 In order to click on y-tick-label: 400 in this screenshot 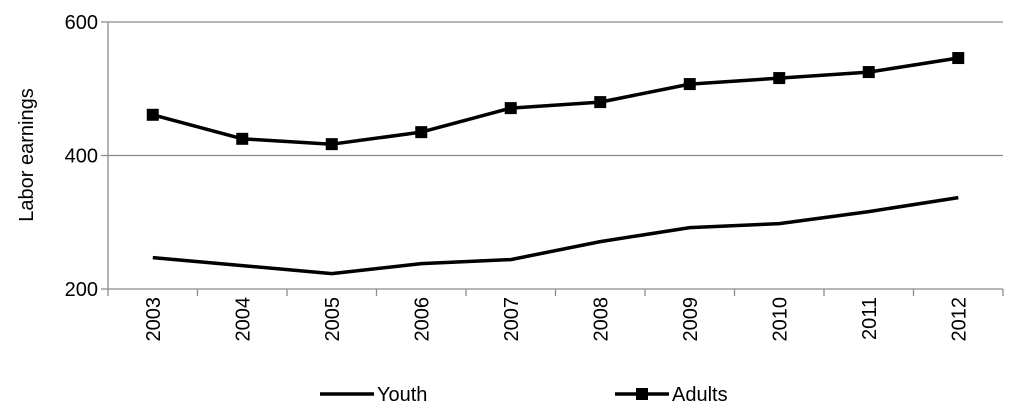, I will do `click(81, 157)`.